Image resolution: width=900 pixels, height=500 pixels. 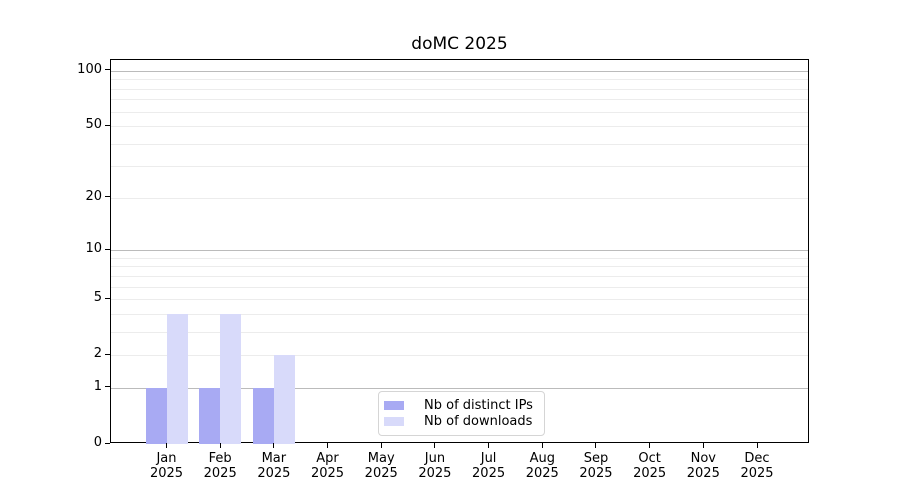 I want to click on y-tick-label: 0, so click(x=97, y=442).